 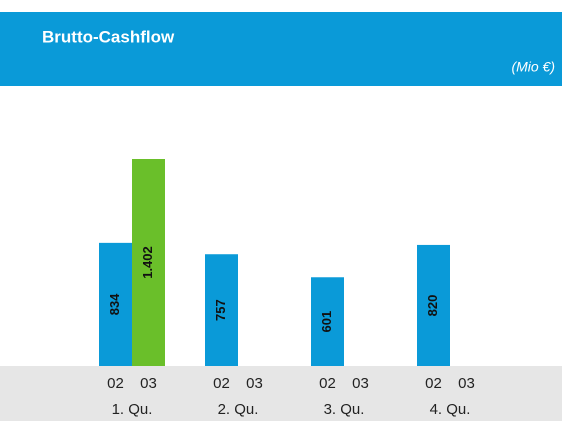 What do you see at coordinates (450, 409) in the screenshot?
I see `x-tick-label: 4. Qu.` at bounding box center [450, 409].